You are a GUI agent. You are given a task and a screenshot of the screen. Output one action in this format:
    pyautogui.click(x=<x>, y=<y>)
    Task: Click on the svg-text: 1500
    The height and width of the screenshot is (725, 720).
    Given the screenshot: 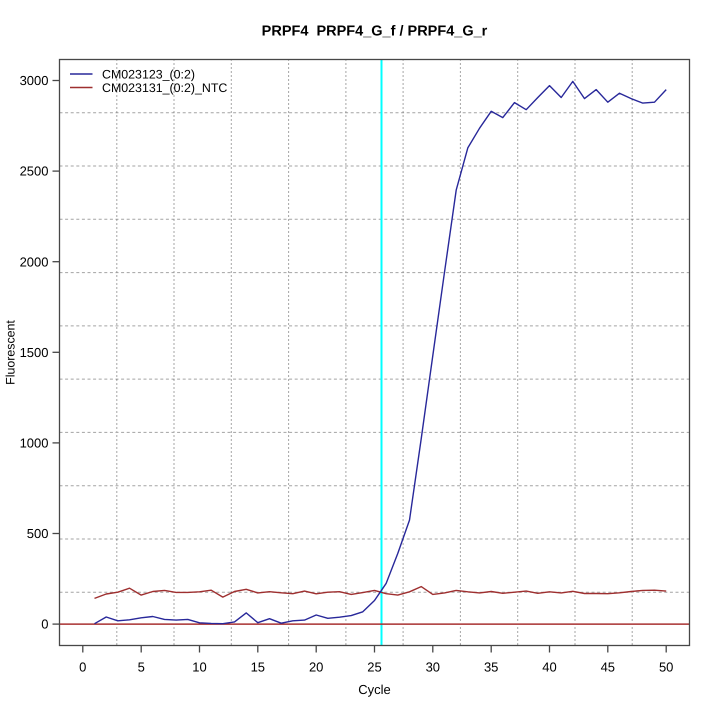 What is the action you would take?
    pyautogui.click(x=34, y=352)
    